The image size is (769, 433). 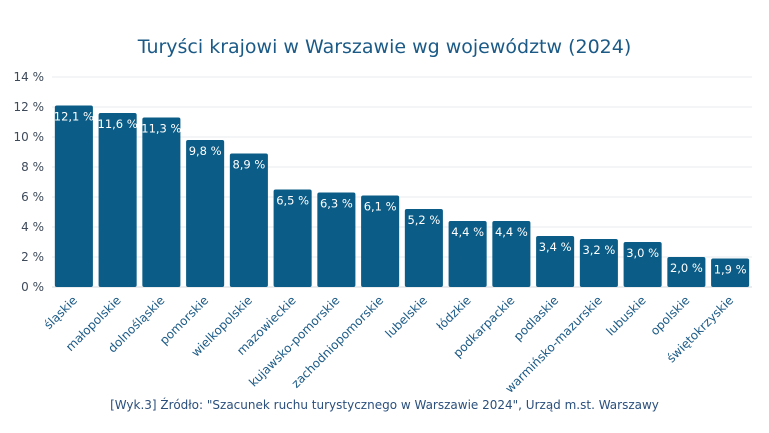 What do you see at coordinates (32, 167) in the screenshot?
I see `y-tick-label: 8 %` at bounding box center [32, 167].